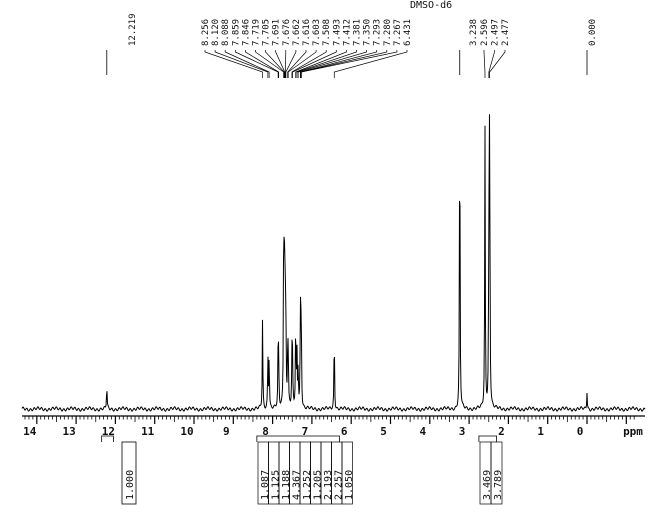 This screenshot has width=651, height=519. What do you see at coordinates (318, 485) in the screenshot?
I see `integral-label: 1.205` at bounding box center [318, 485].